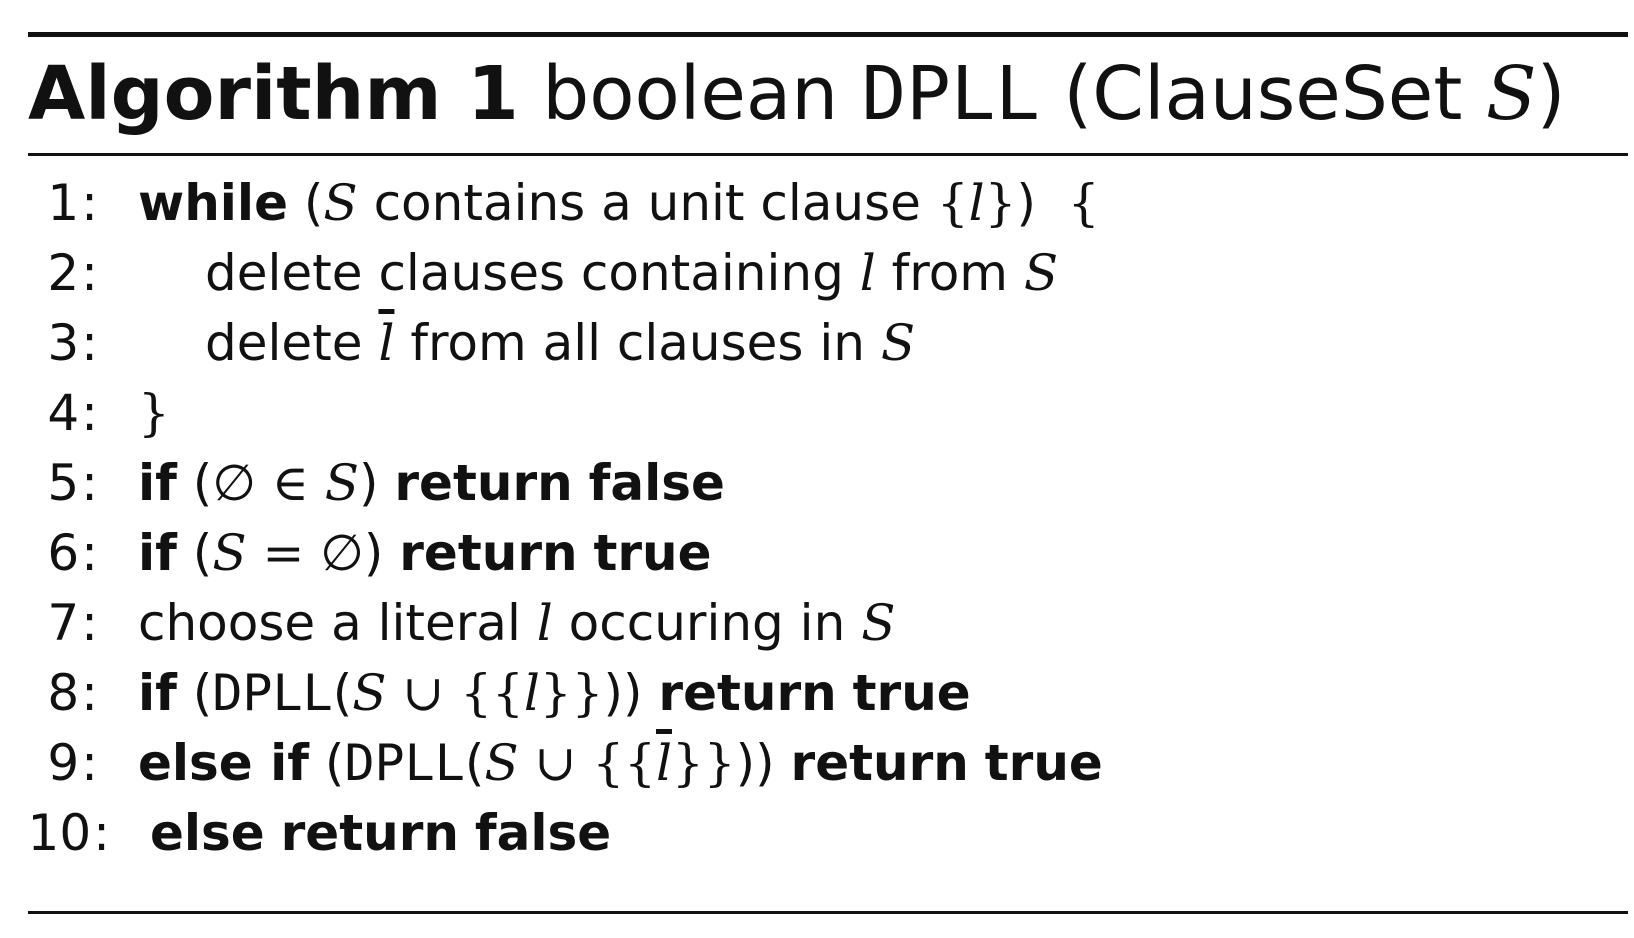 This screenshot has width=1634, height=938. Describe the element at coordinates (817, 833) in the screenshot. I see `algorithm-line: 10: else return false` at that location.